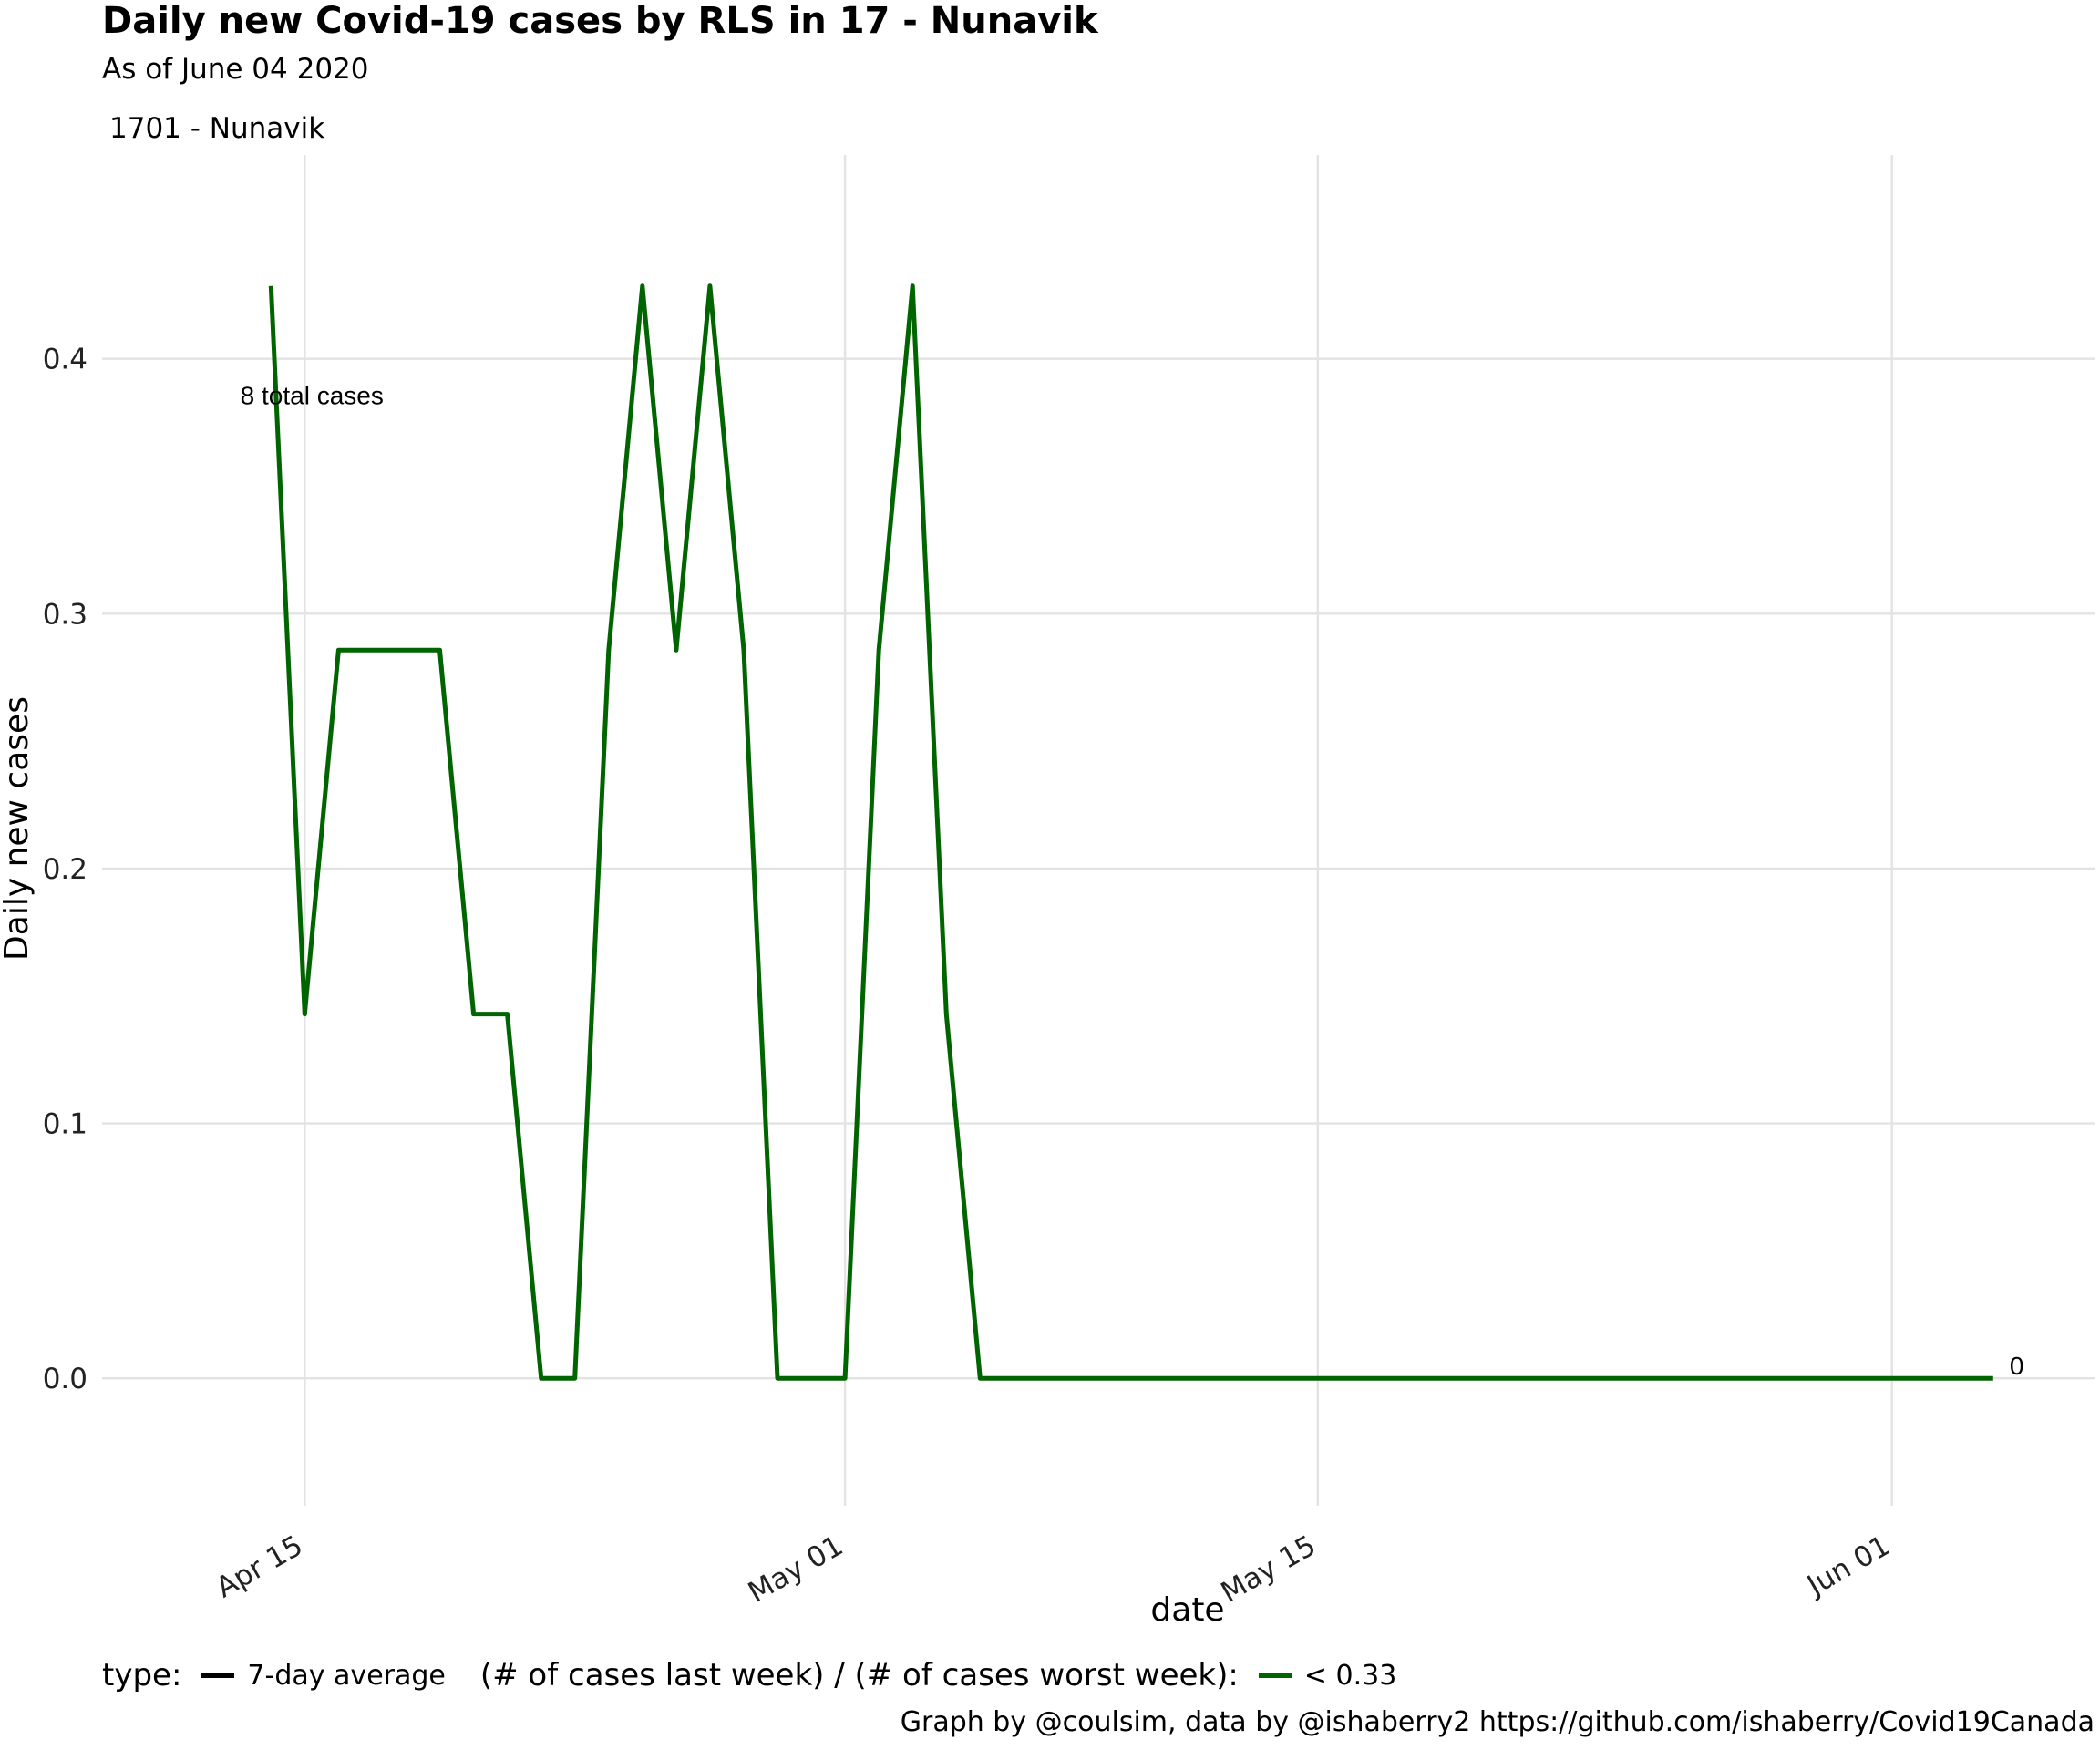  I want to click on y-tick-label: 0.0, so click(66, 1379).